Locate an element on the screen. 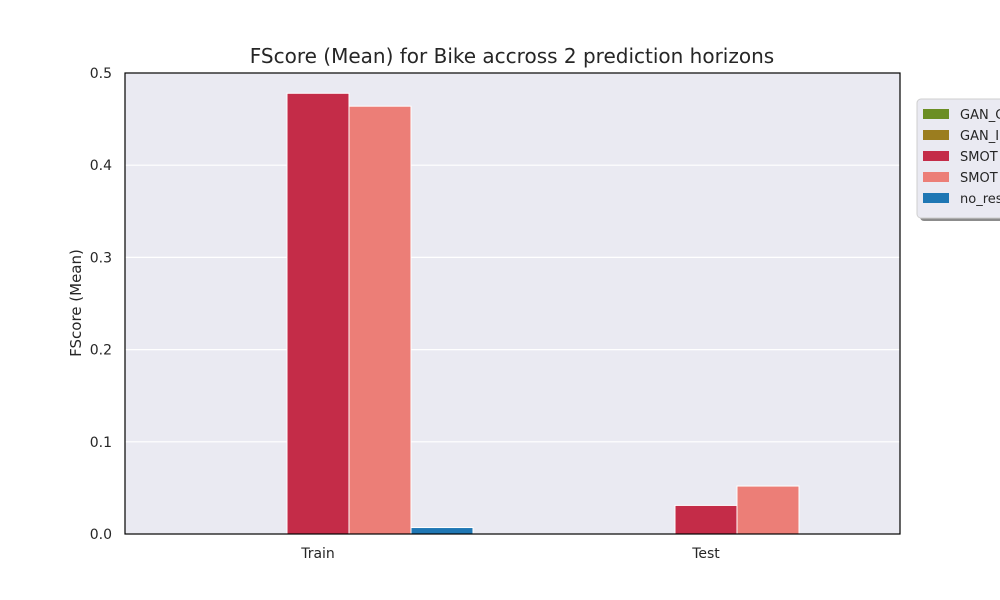 The image size is (1000, 600). legend-label: GAN_I is located at coordinates (979, 136).